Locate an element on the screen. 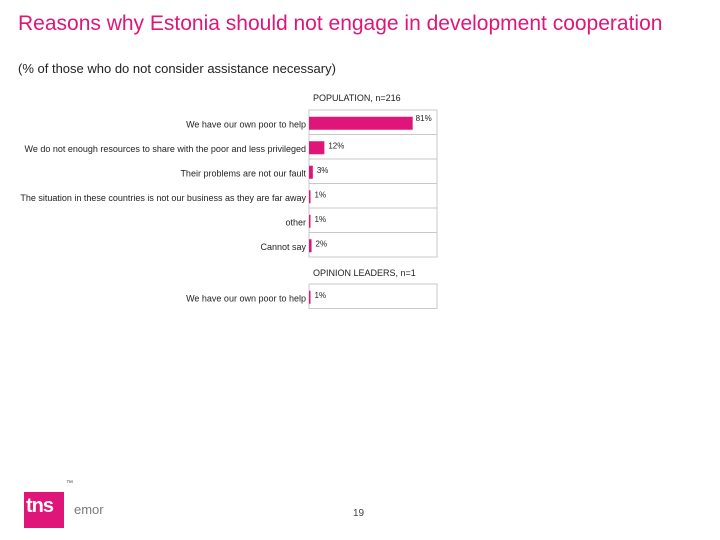  data-label: 3% is located at coordinates (323, 170).